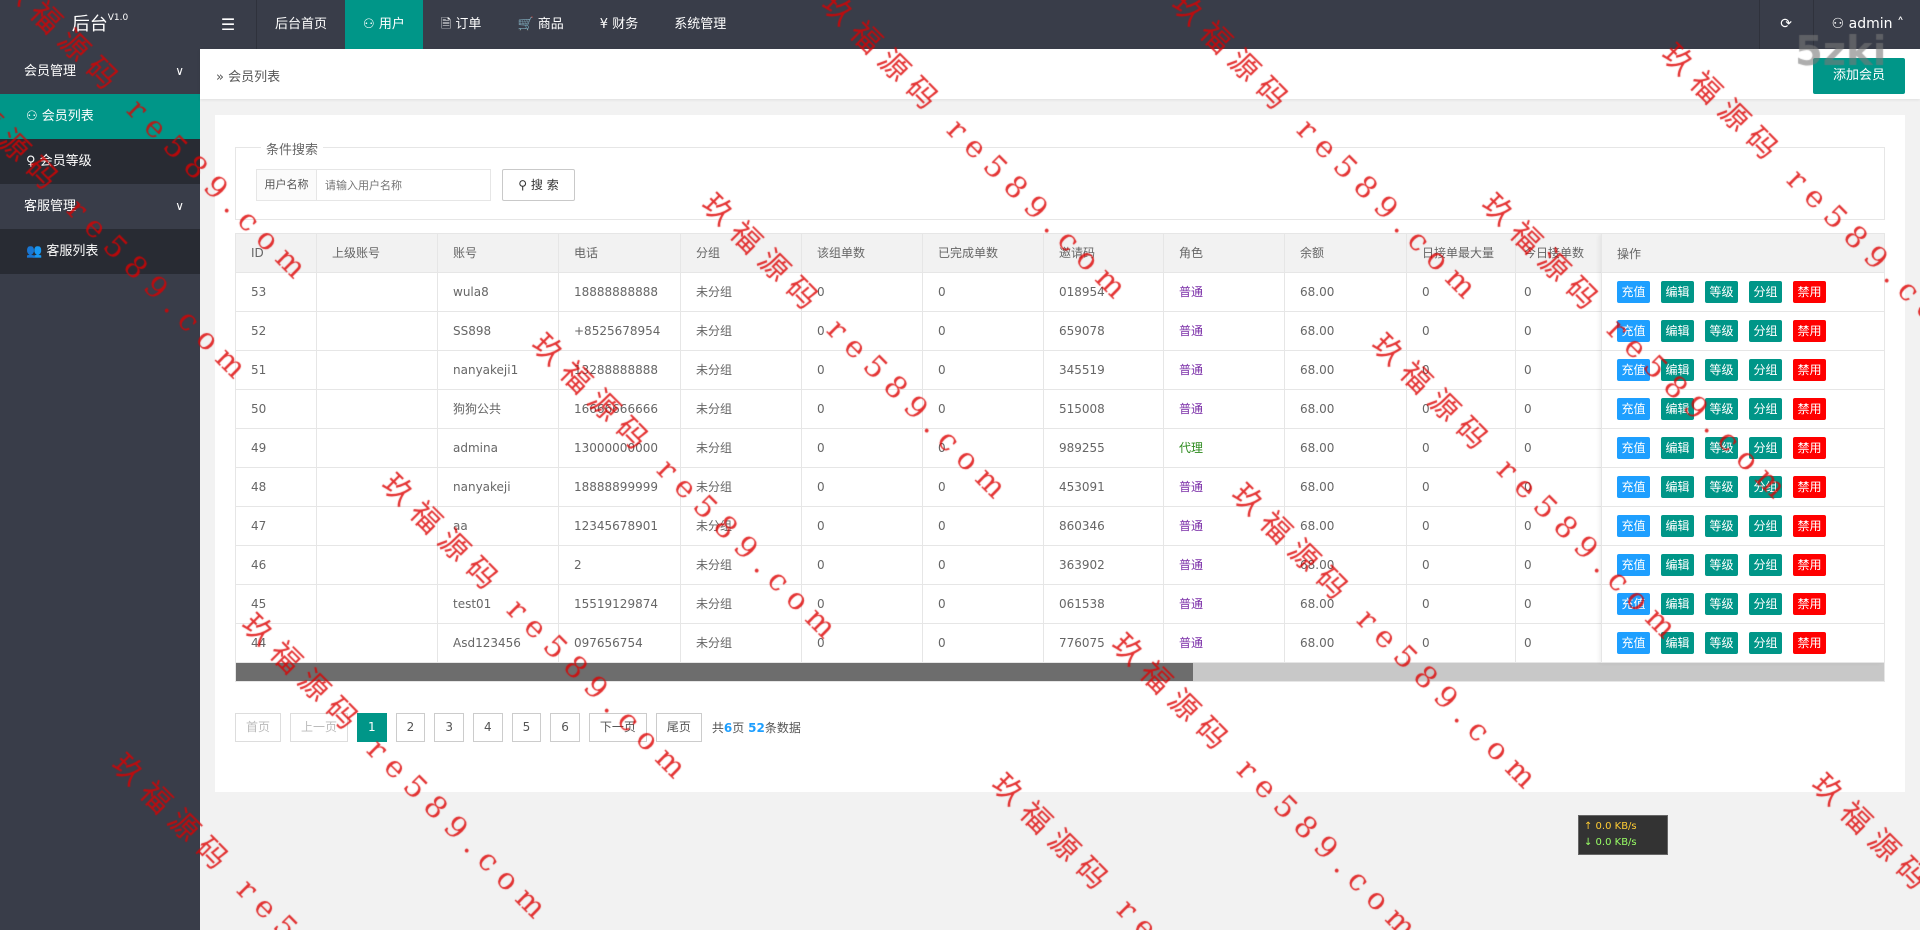 This screenshot has height=930, width=1920. What do you see at coordinates (498, 604) in the screenshot?
I see `table-cell-账号: test01` at bounding box center [498, 604].